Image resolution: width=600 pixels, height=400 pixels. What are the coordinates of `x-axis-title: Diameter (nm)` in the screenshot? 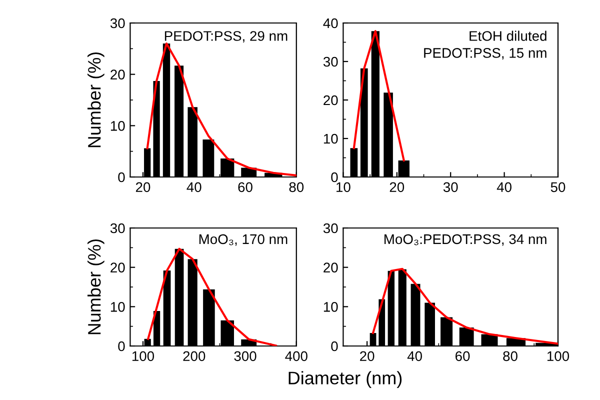 It's located at (345, 379).